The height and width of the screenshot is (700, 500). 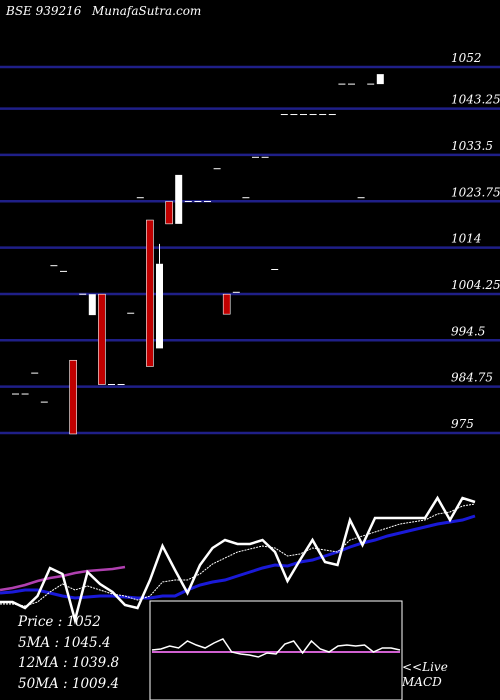 What do you see at coordinates (475, 285) in the screenshot?
I see `y-tick-label: 1004.25` at bounding box center [475, 285].